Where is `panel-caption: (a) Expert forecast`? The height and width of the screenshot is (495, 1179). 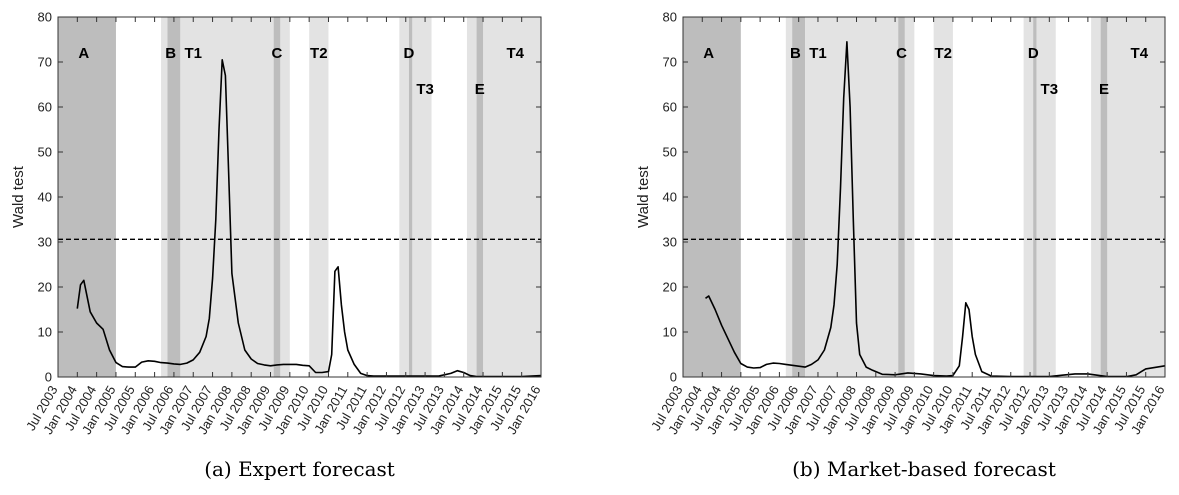 panel-caption: (a) Expert forecast is located at coordinates (299, 469).